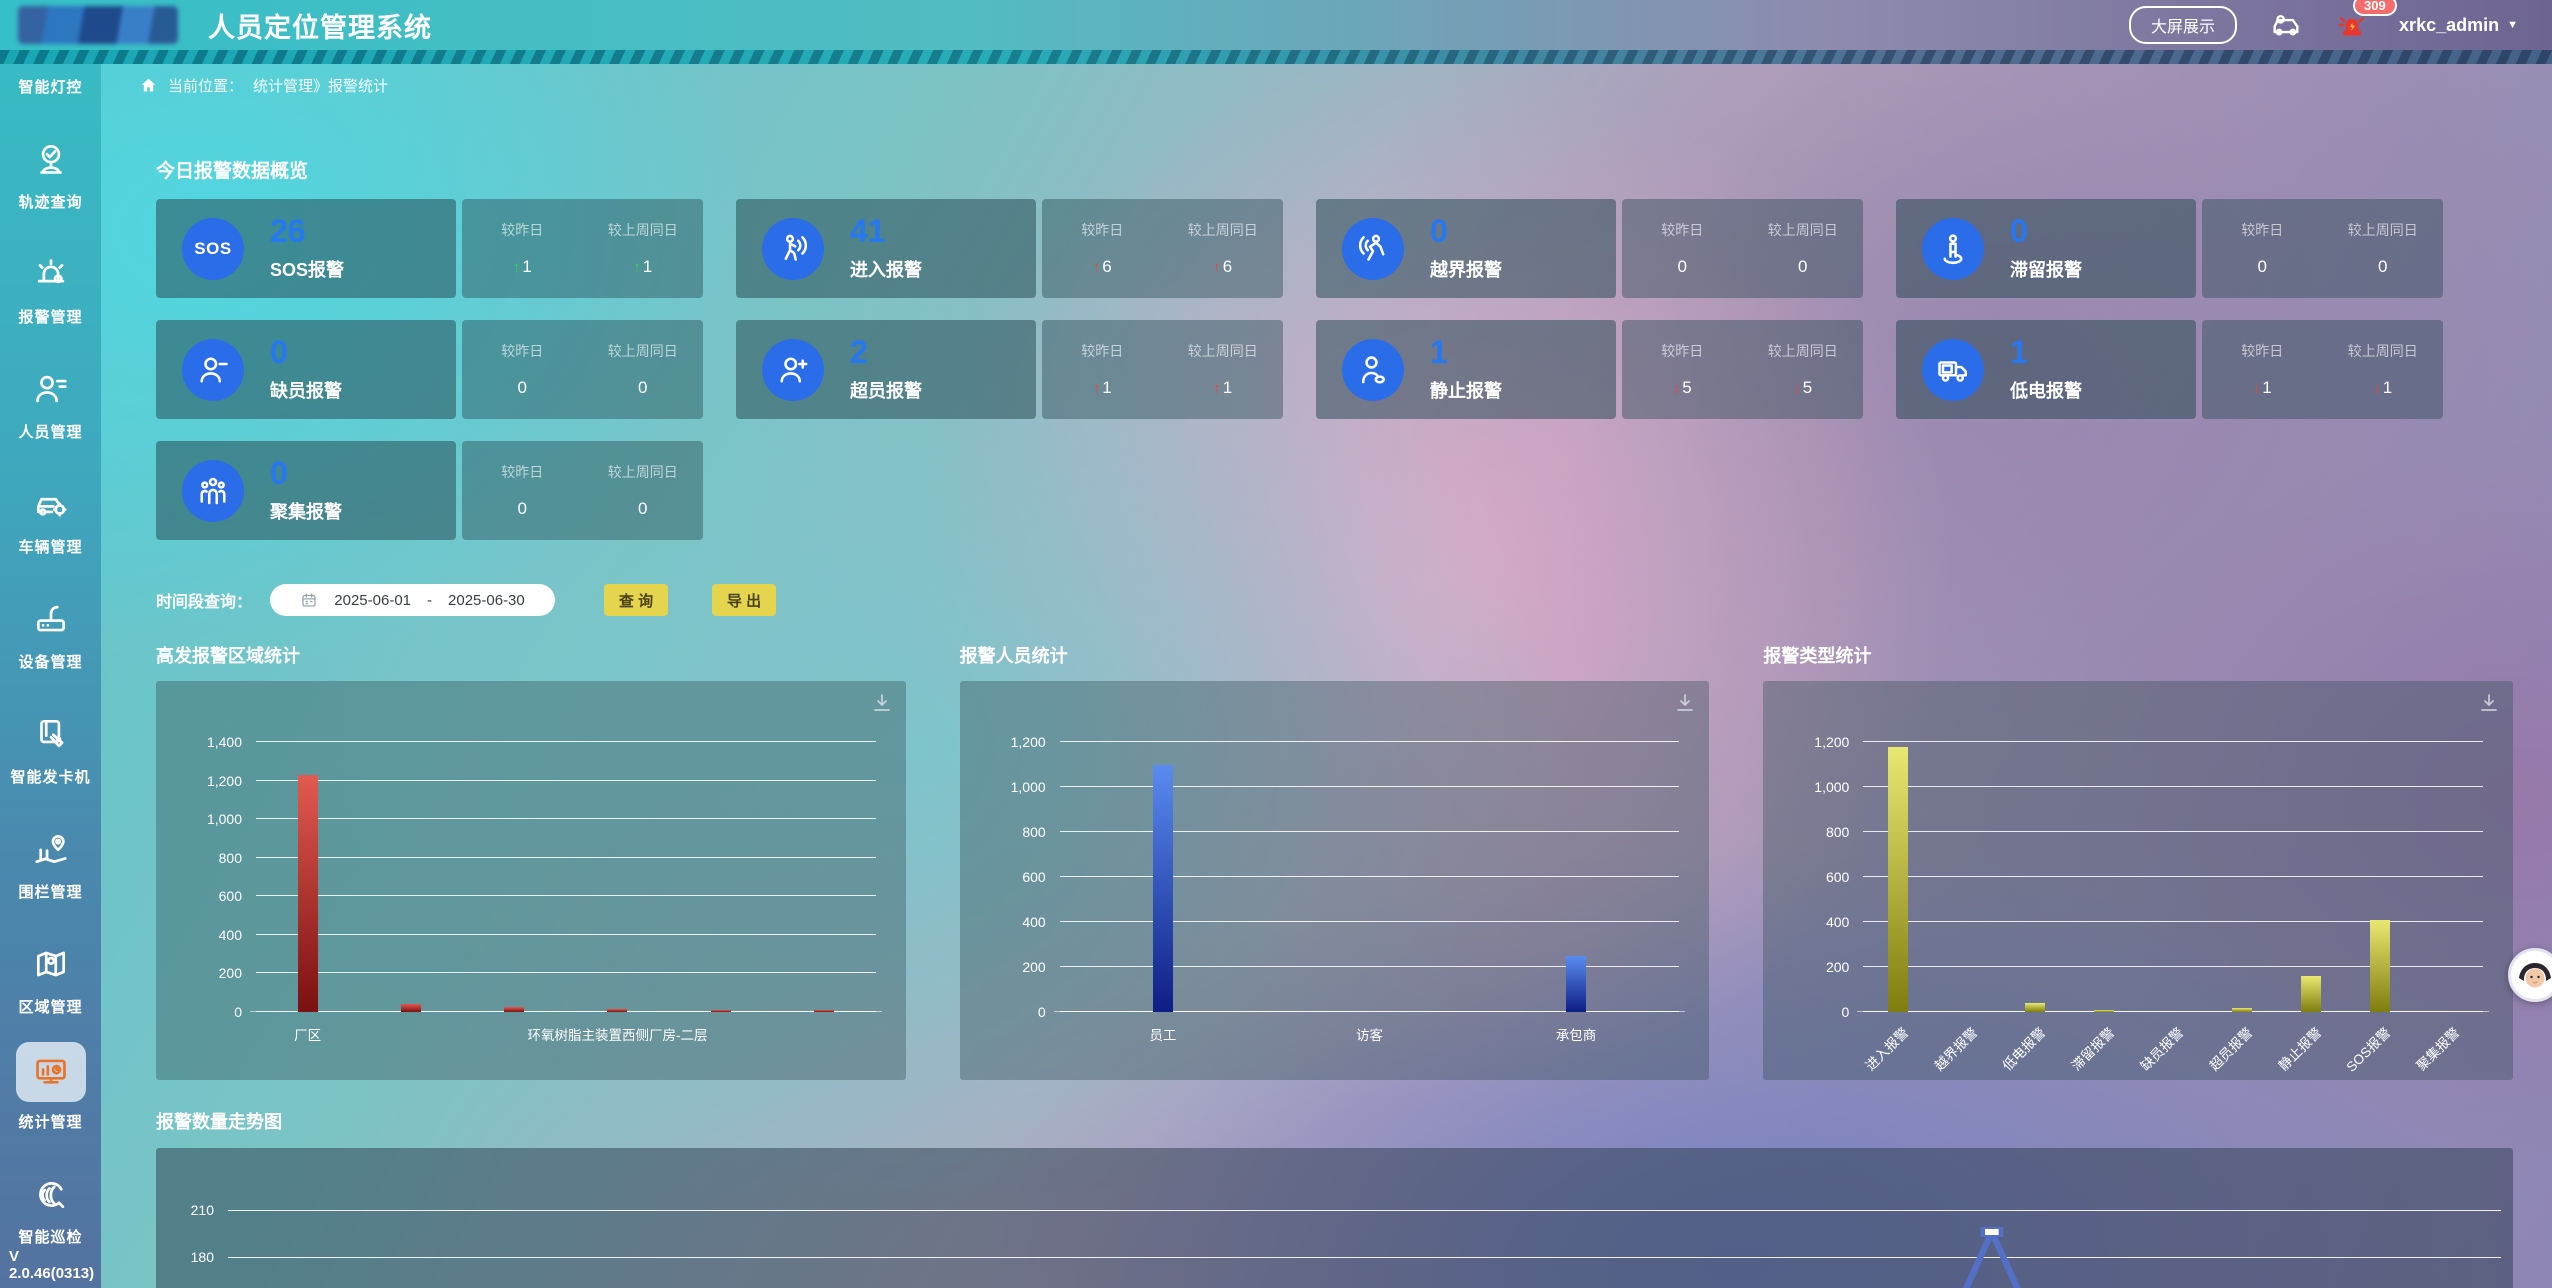  Describe the element at coordinates (50, 397) in the screenshot. I see `sidebar-item-3: 人员管理` at that location.